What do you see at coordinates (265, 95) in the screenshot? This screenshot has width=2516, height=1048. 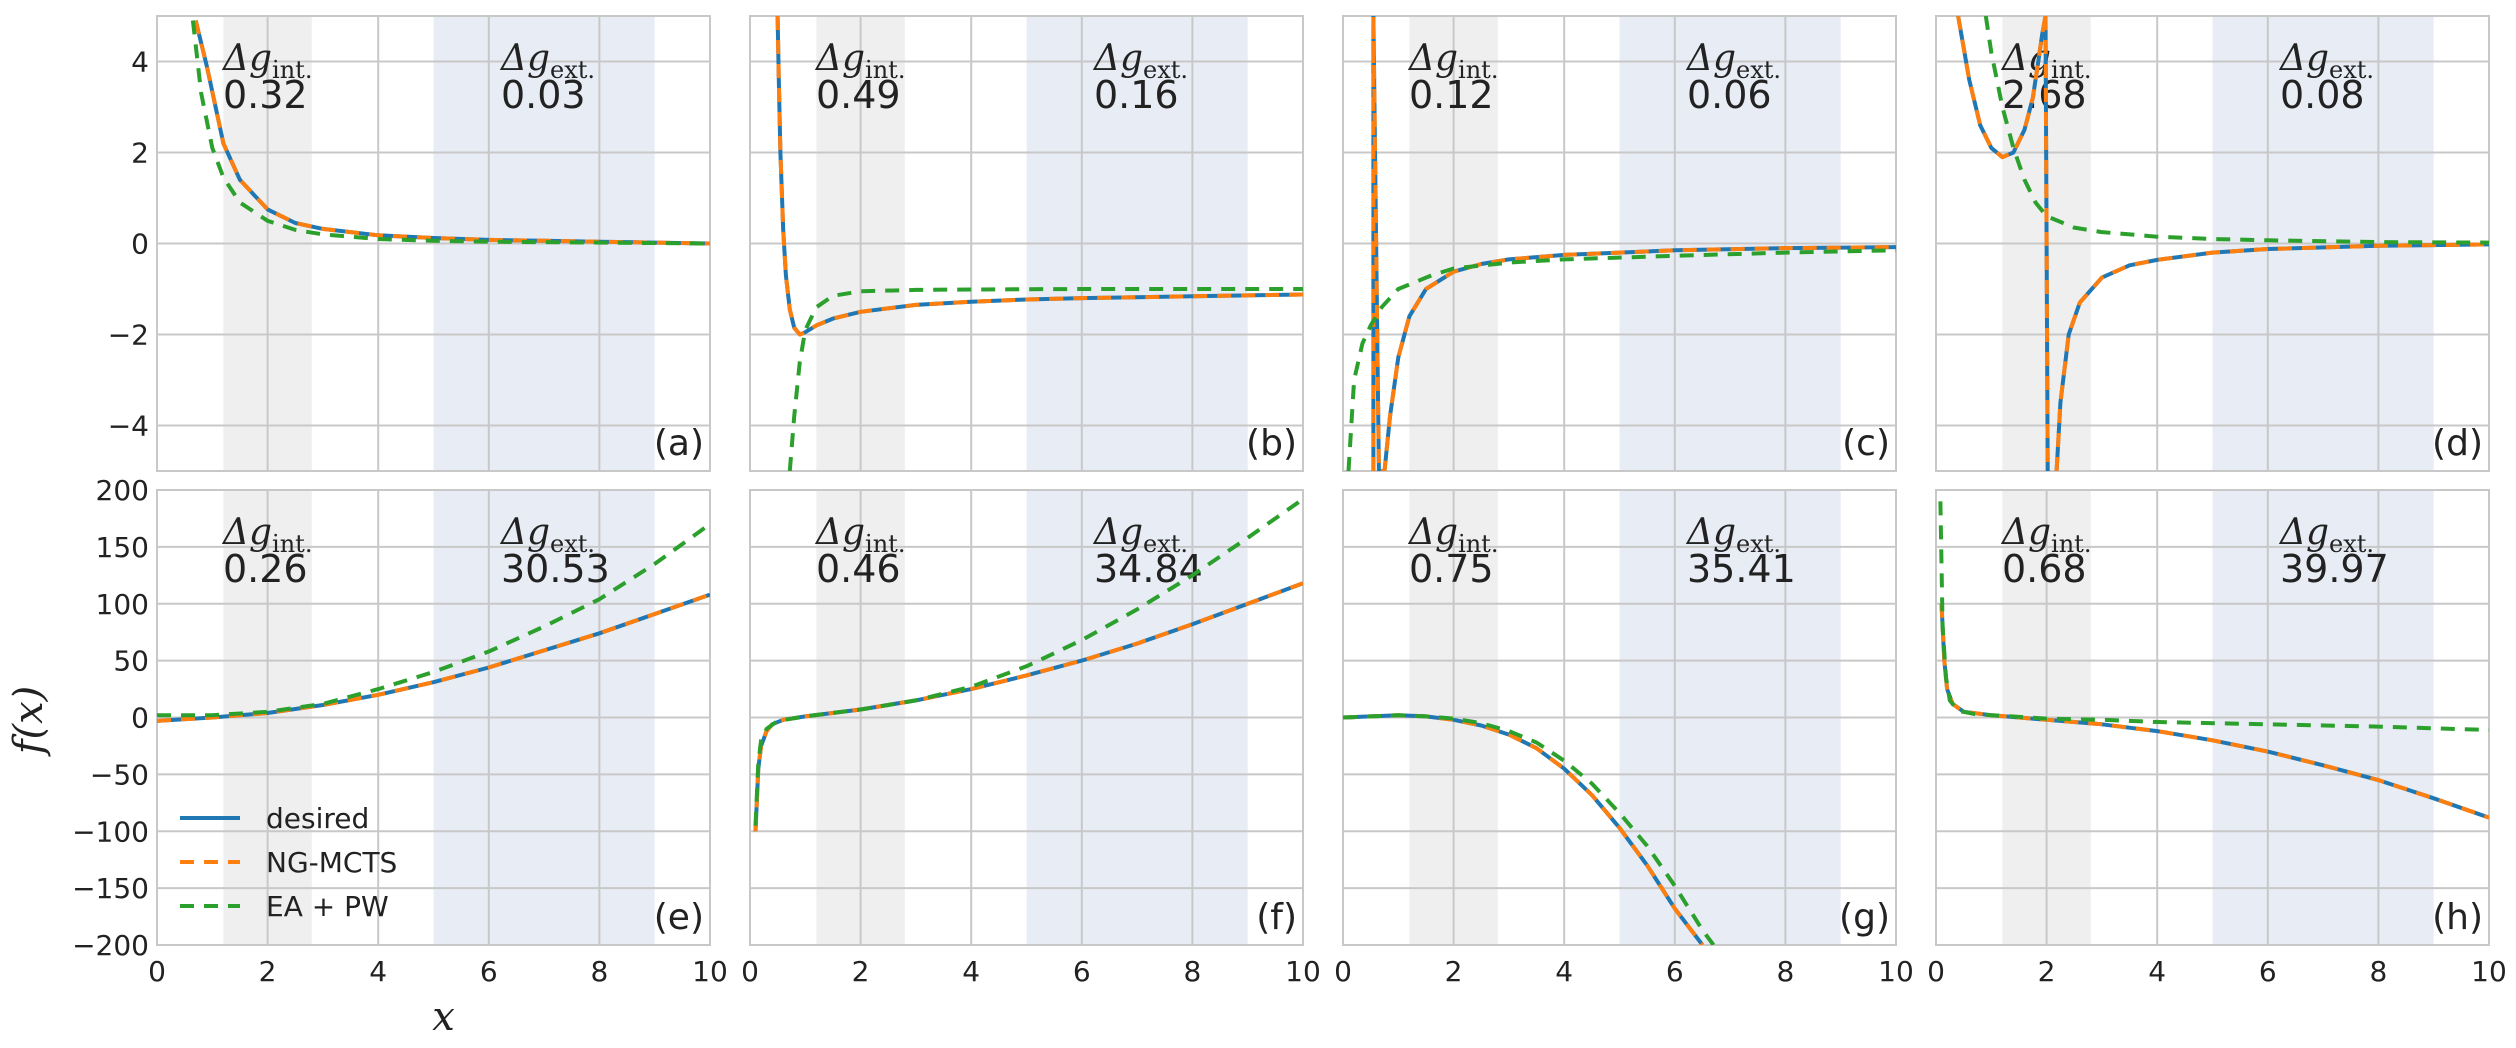 I see `delta-int-value: 0.32` at bounding box center [265, 95].